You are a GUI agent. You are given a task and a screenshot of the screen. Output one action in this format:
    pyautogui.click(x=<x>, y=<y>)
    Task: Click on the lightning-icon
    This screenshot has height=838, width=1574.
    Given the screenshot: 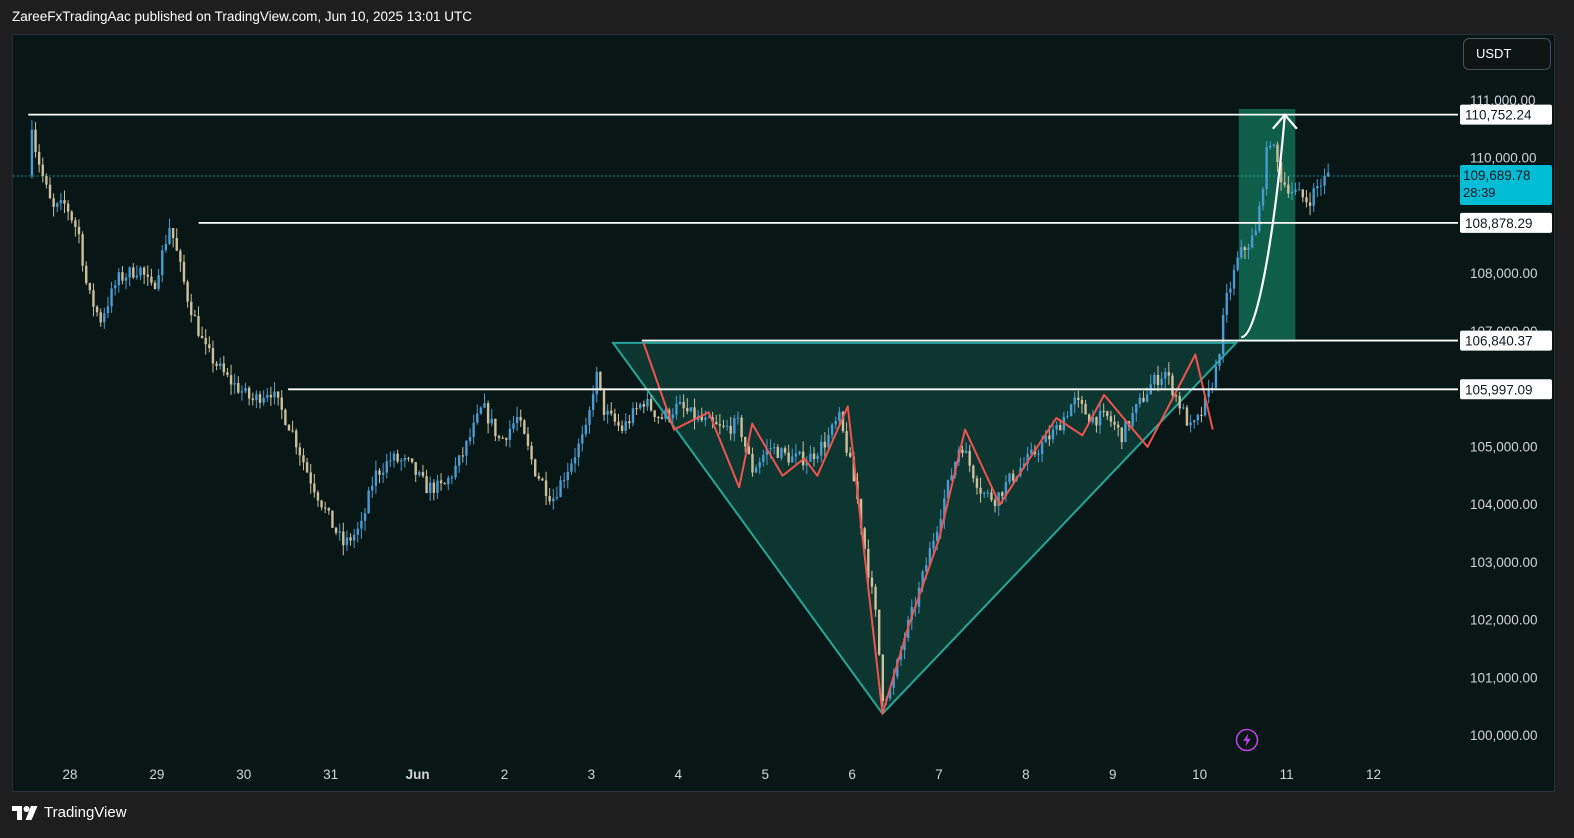 What is the action you would take?
    pyautogui.click(x=1247, y=740)
    